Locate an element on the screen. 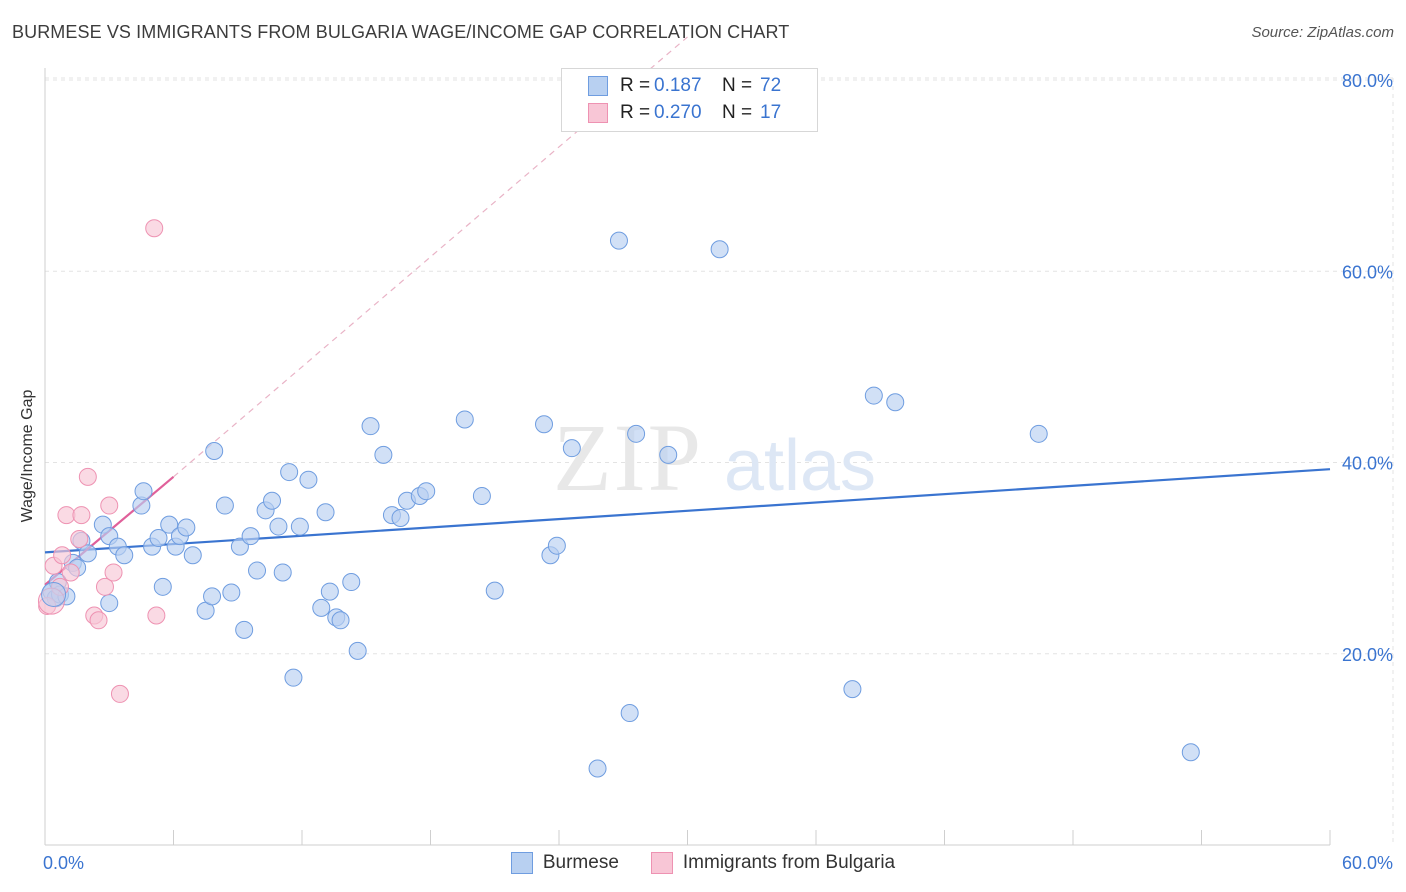 The width and height of the screenshot is (1406, 892). y-tick-label: 20.0% is located at coordinates (1367, 655).